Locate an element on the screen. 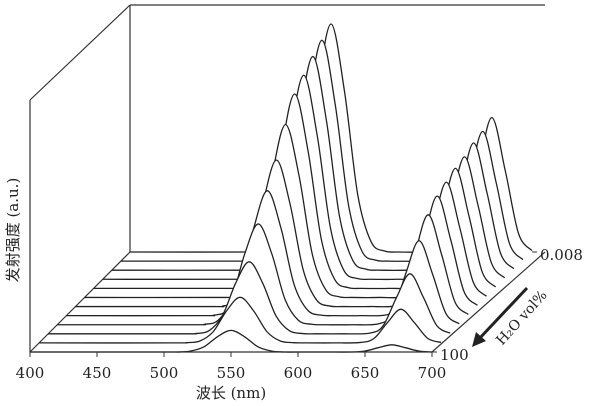 The width and height of the screenshot is (600, 406). y-axis-label: 发射强度 (a.u.) is located at coordinates (13, 230).